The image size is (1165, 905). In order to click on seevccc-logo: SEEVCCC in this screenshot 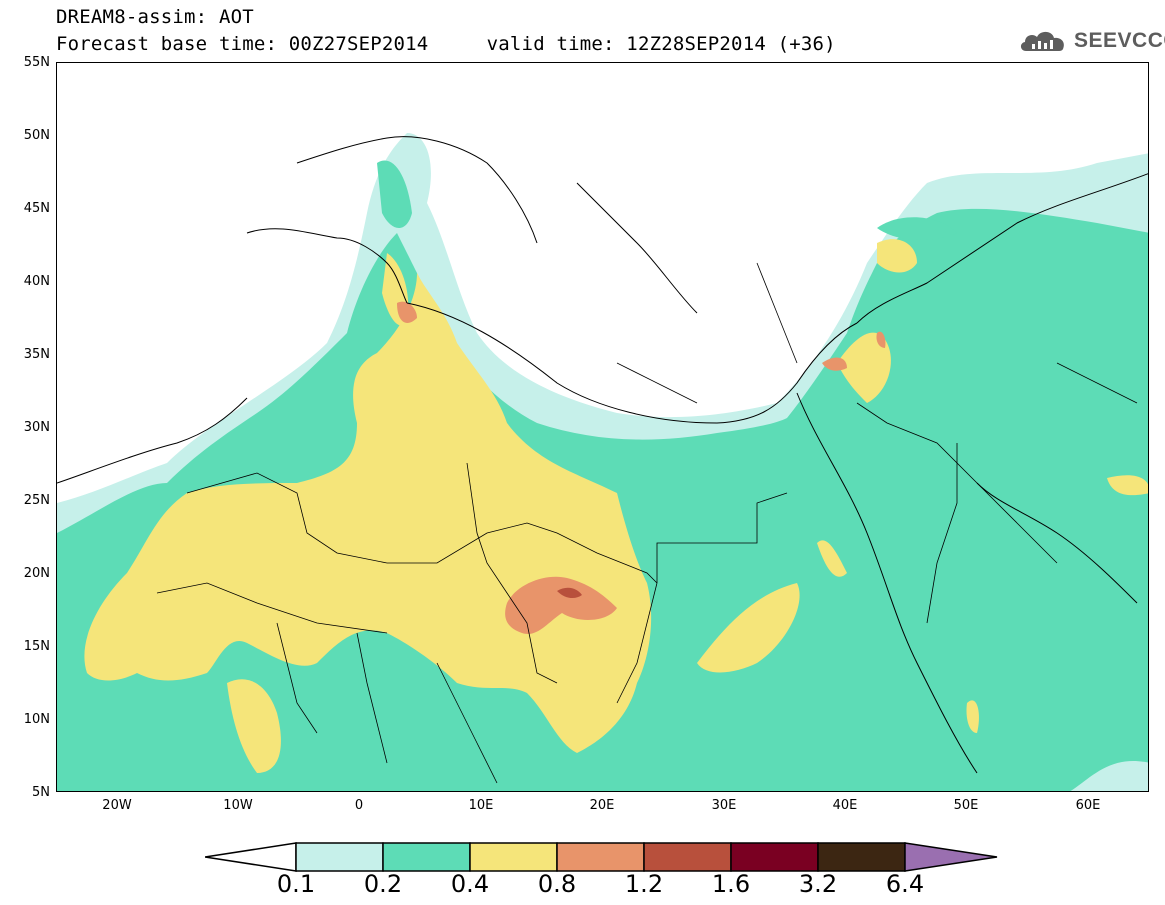, I will do `click(1091, 41)`.